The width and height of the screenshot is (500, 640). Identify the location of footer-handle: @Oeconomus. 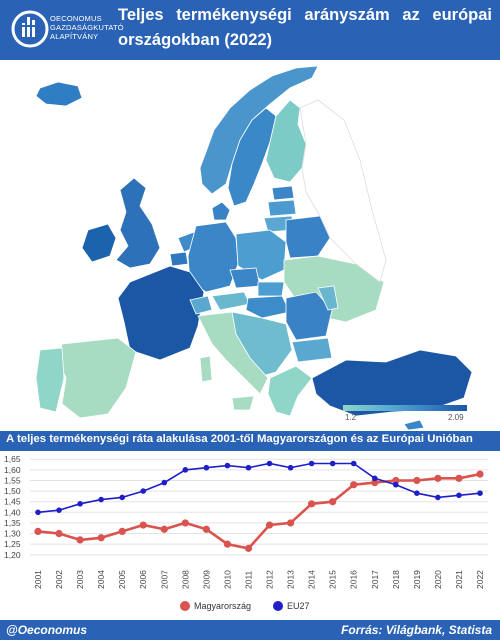
(47, 630).